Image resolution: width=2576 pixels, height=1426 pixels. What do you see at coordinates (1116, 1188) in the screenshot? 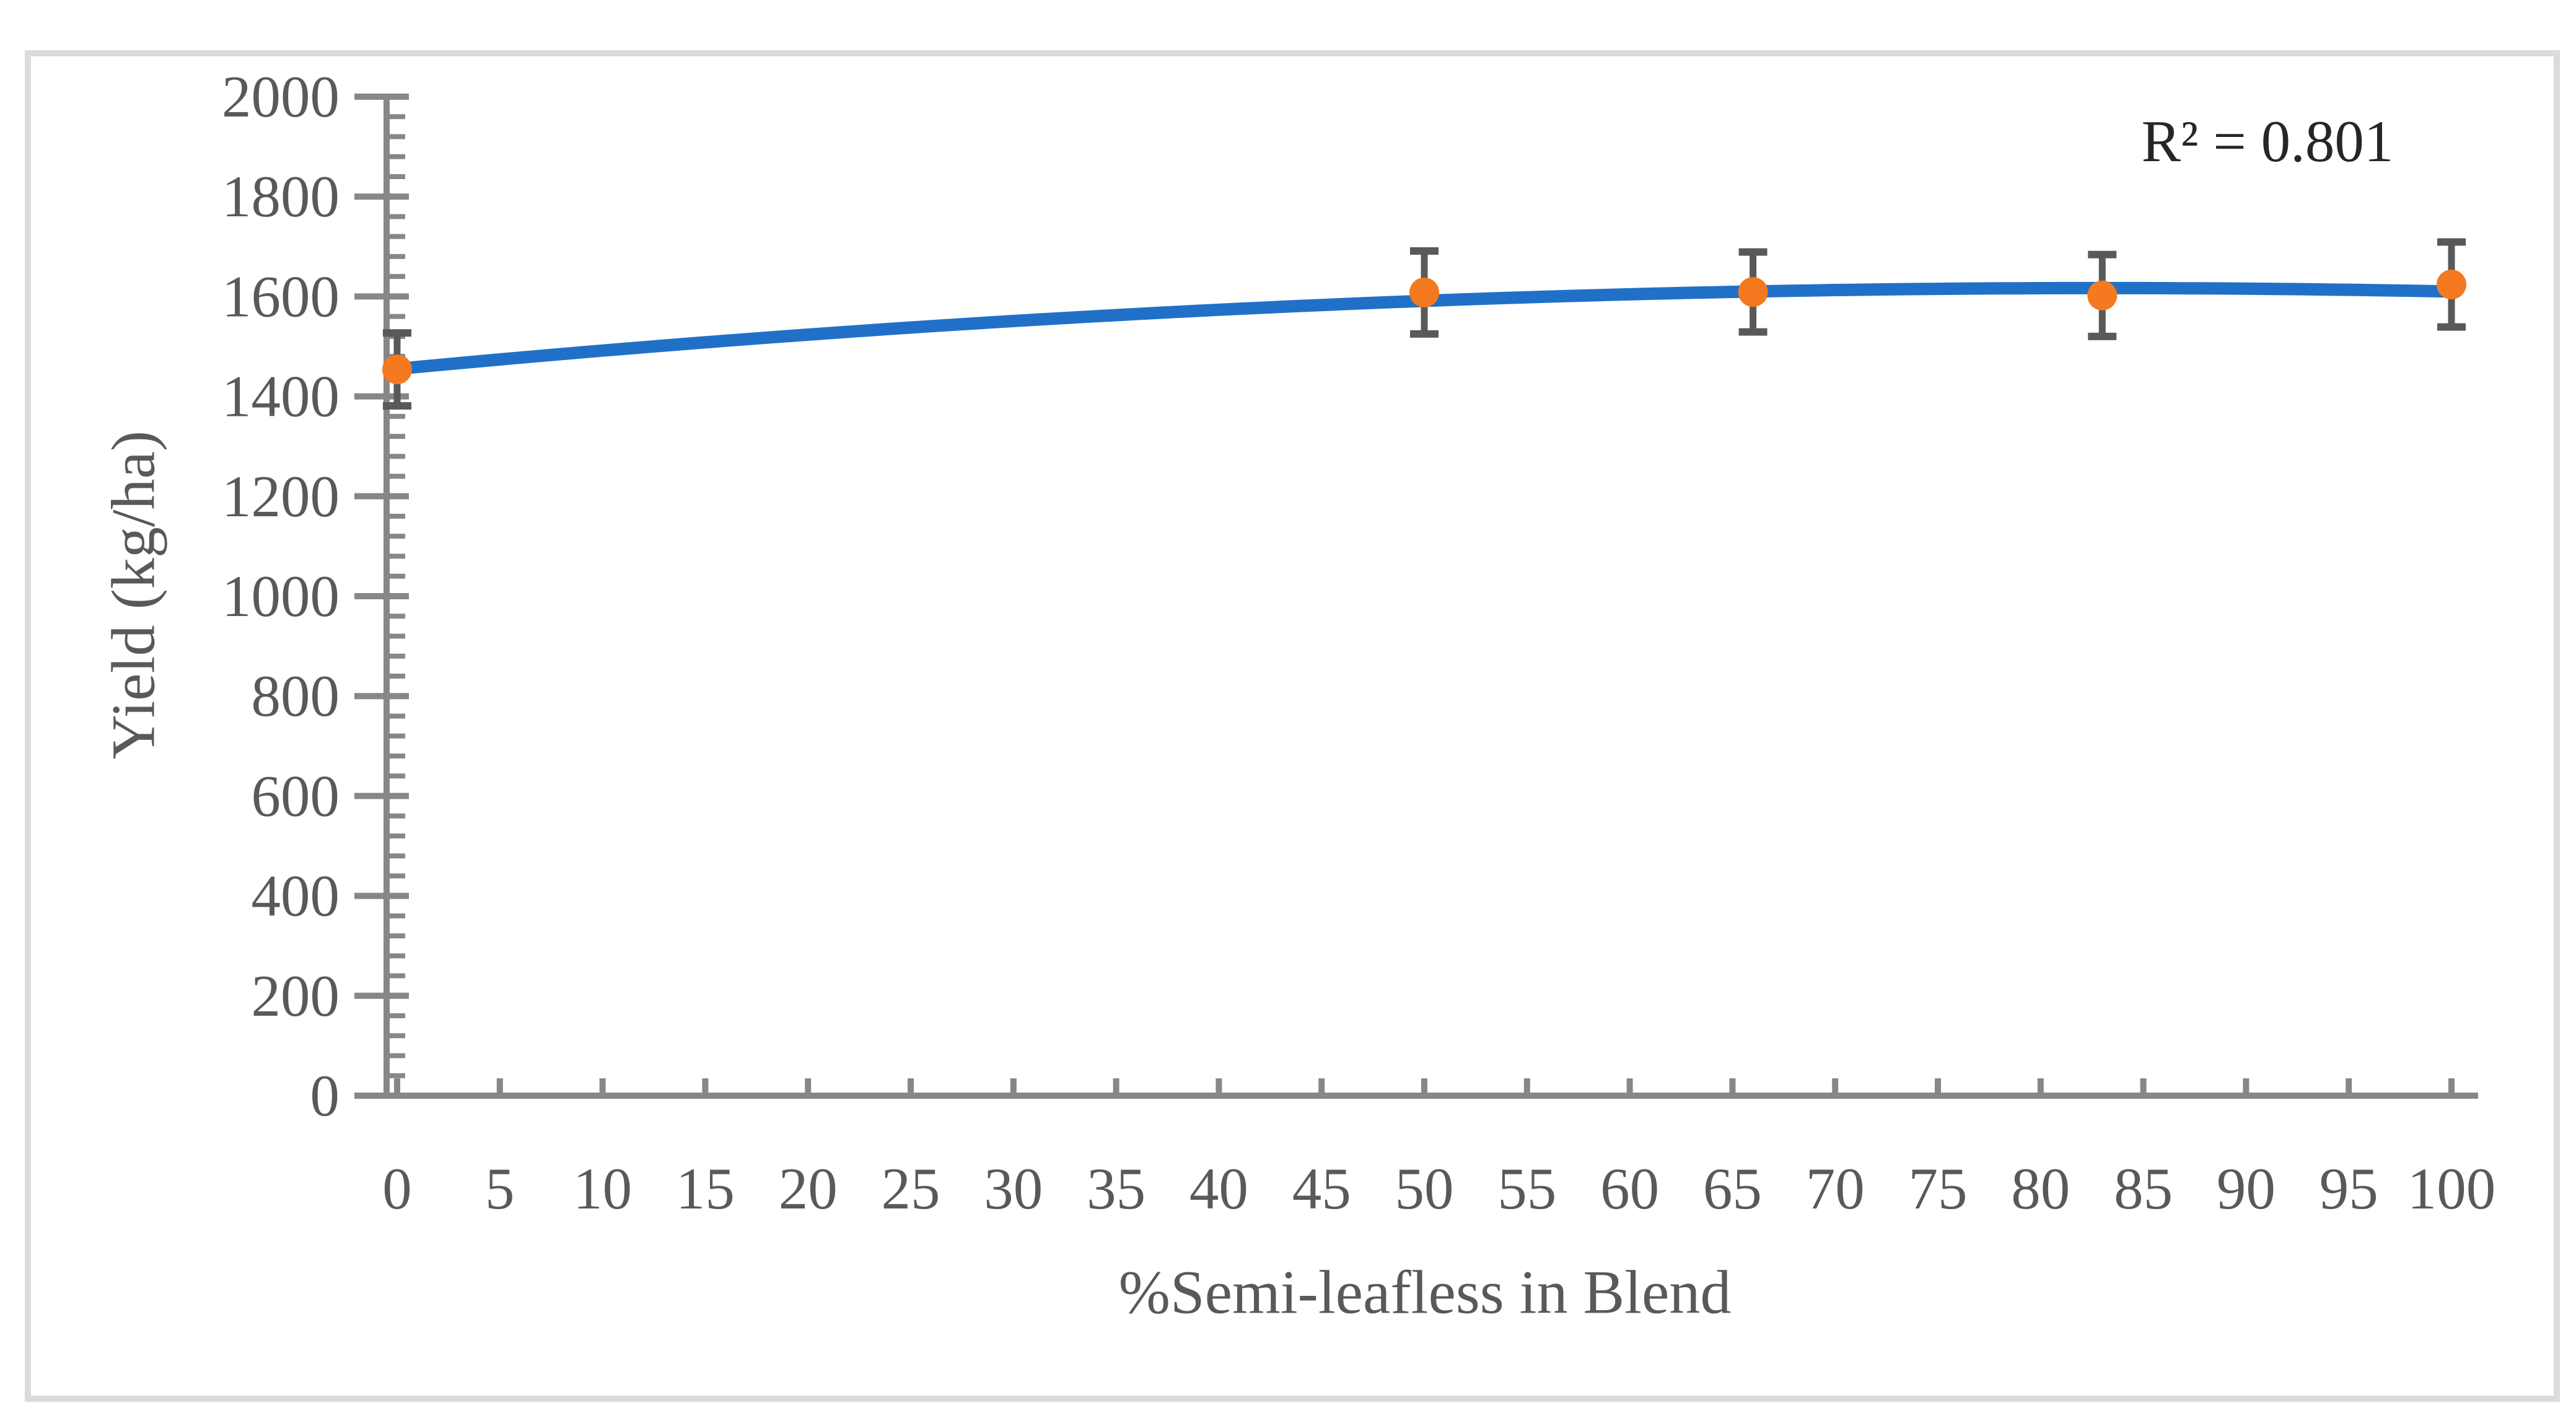
I see `x-tick-label: 35` at bounding box center [1116, 1188].